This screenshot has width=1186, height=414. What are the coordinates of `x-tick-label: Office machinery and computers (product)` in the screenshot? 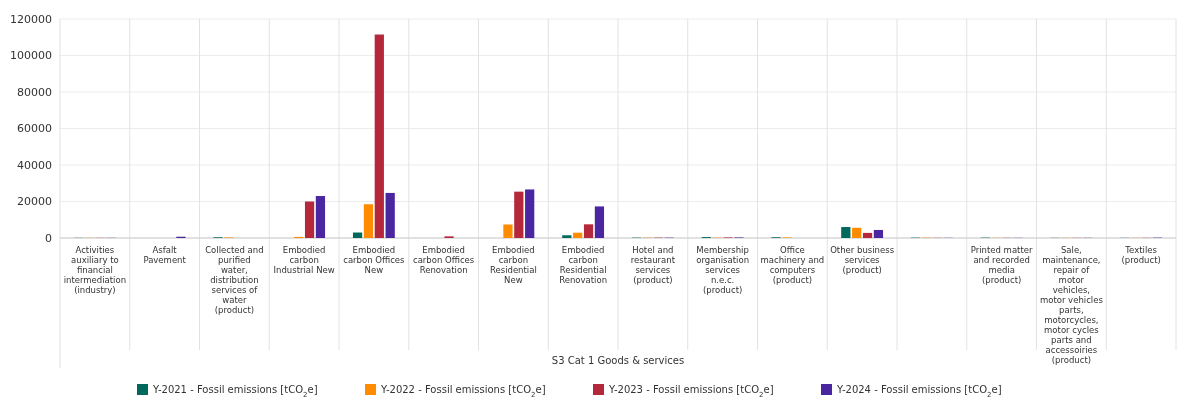 It's located at (792, 265).